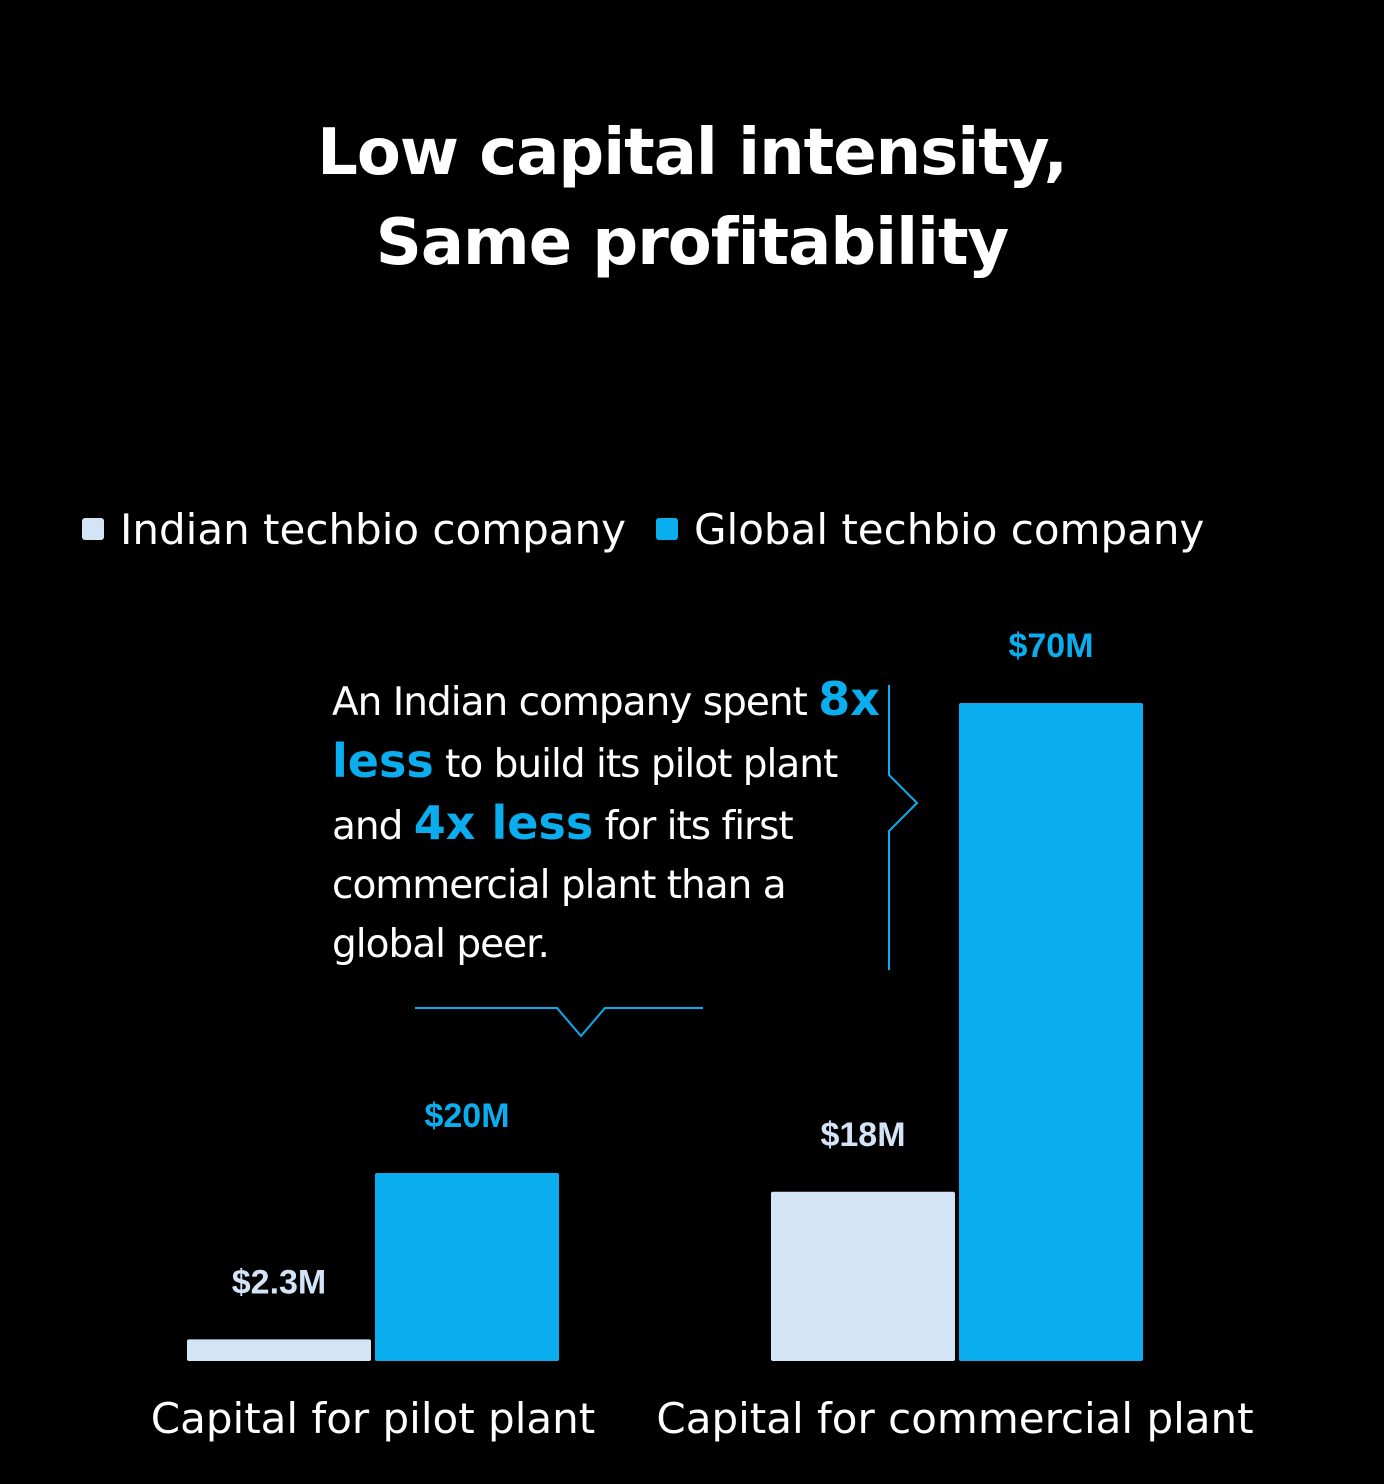  I want to click on bar-global-pilot, so click(467, 1267).